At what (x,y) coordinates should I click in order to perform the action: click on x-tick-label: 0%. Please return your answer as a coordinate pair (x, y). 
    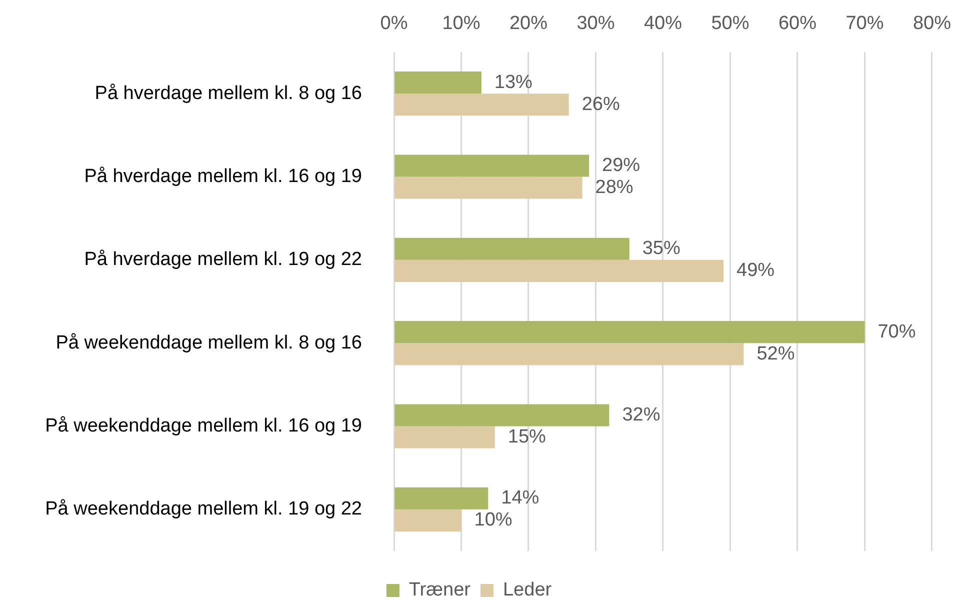
    Looking at the image, I should click on (394, 23).